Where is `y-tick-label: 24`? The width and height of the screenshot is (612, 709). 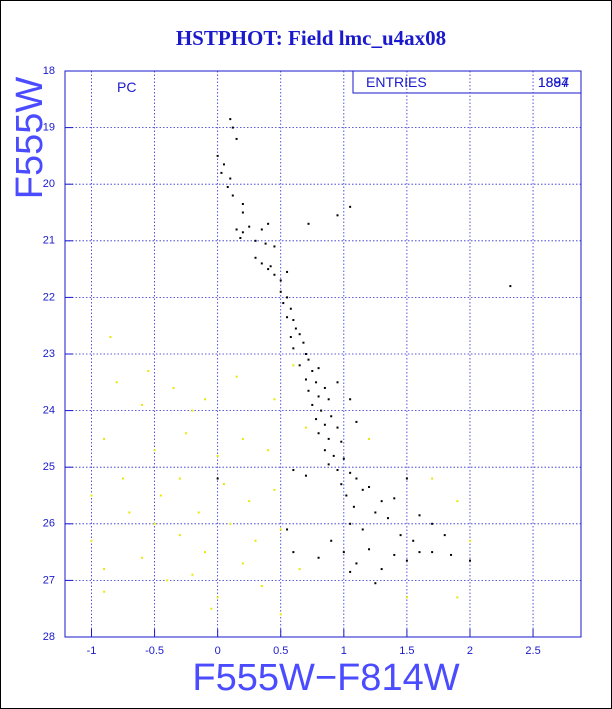 y-tick-label: 24 is located at coordinates (49, 411).